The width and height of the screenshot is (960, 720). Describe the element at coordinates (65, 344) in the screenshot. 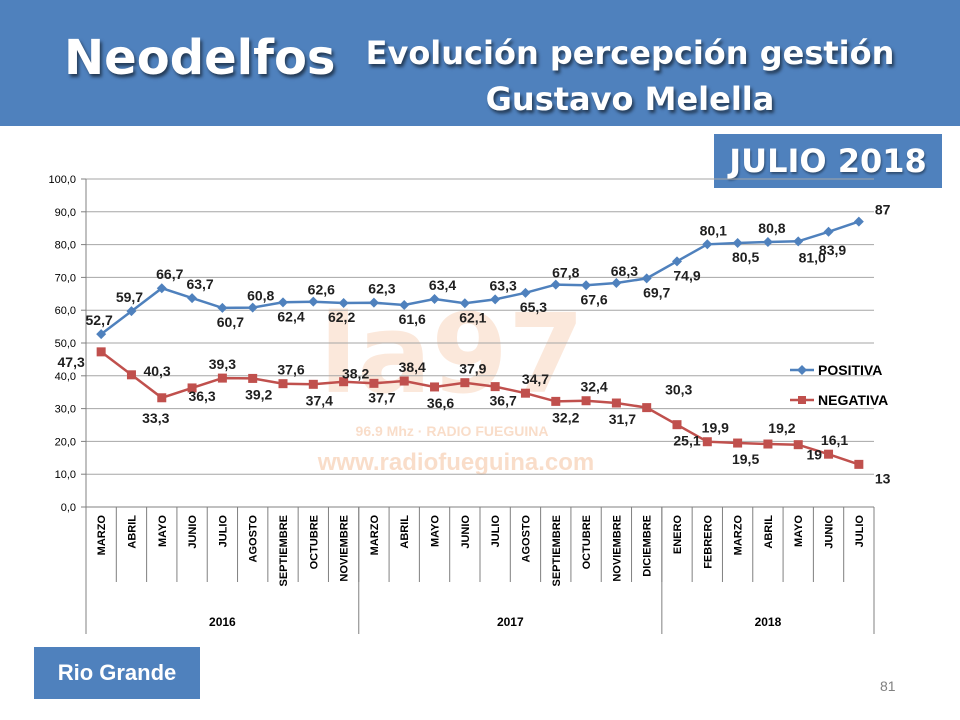

I see `y-tick-label: 50,0` at that location.